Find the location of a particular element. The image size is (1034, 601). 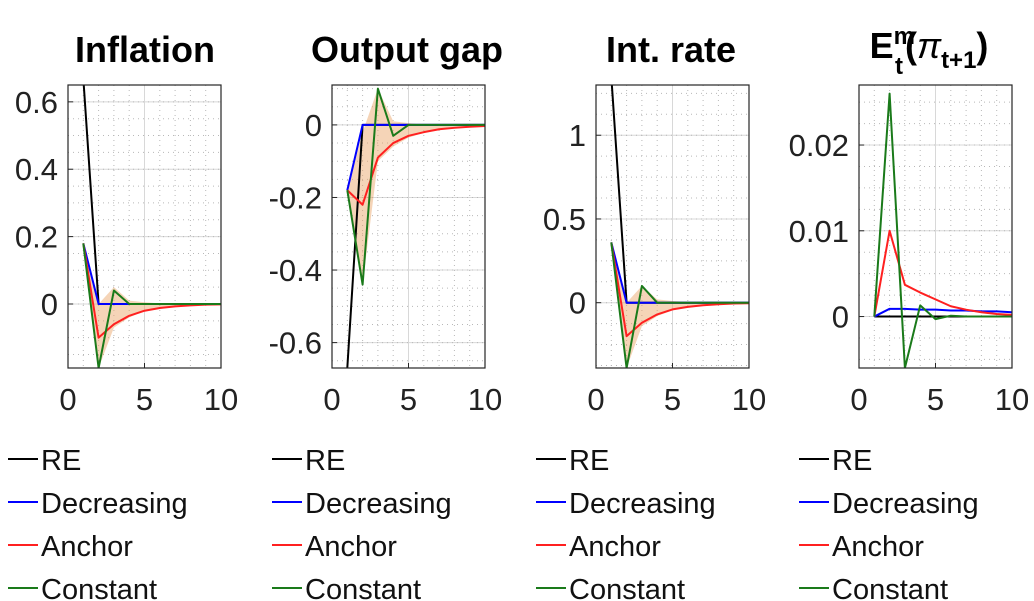

y-tick-label: -0.4 is located at coordinates (295, 270).